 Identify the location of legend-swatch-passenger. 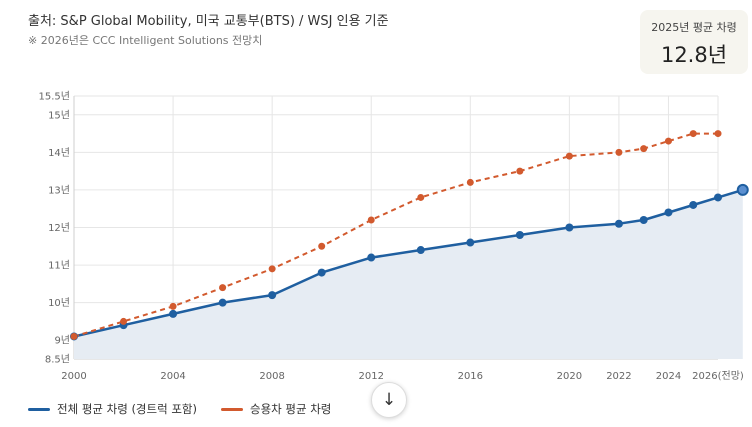
(231, 409).